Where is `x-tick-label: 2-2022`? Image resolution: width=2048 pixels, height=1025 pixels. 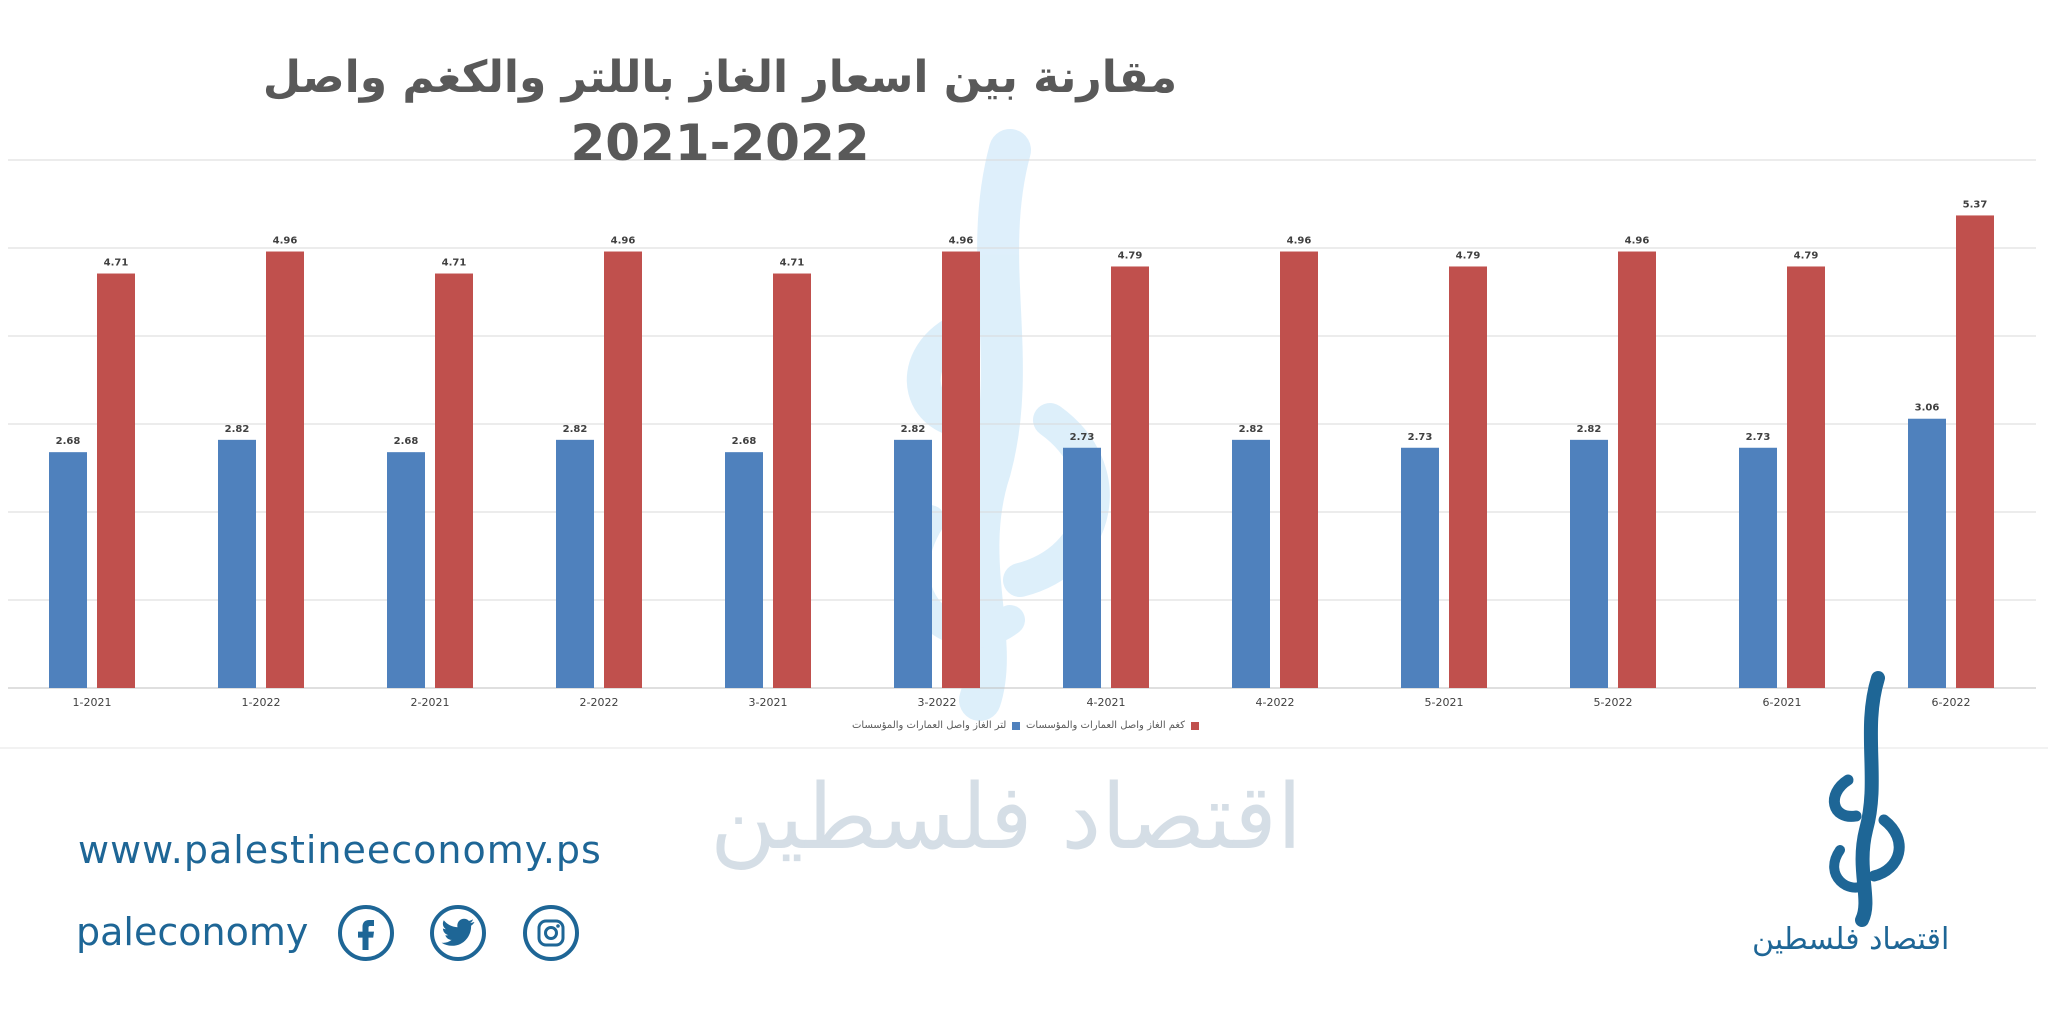 x-tick-label: 2-2022 is located at coordinates (599, 702).